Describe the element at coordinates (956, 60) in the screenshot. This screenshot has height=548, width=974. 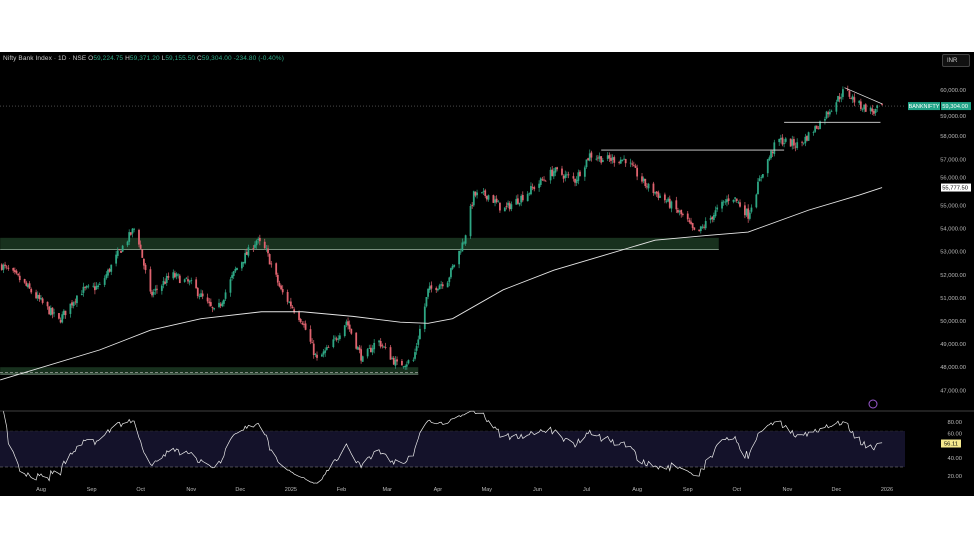
I see `currency-button: INR` at that location.